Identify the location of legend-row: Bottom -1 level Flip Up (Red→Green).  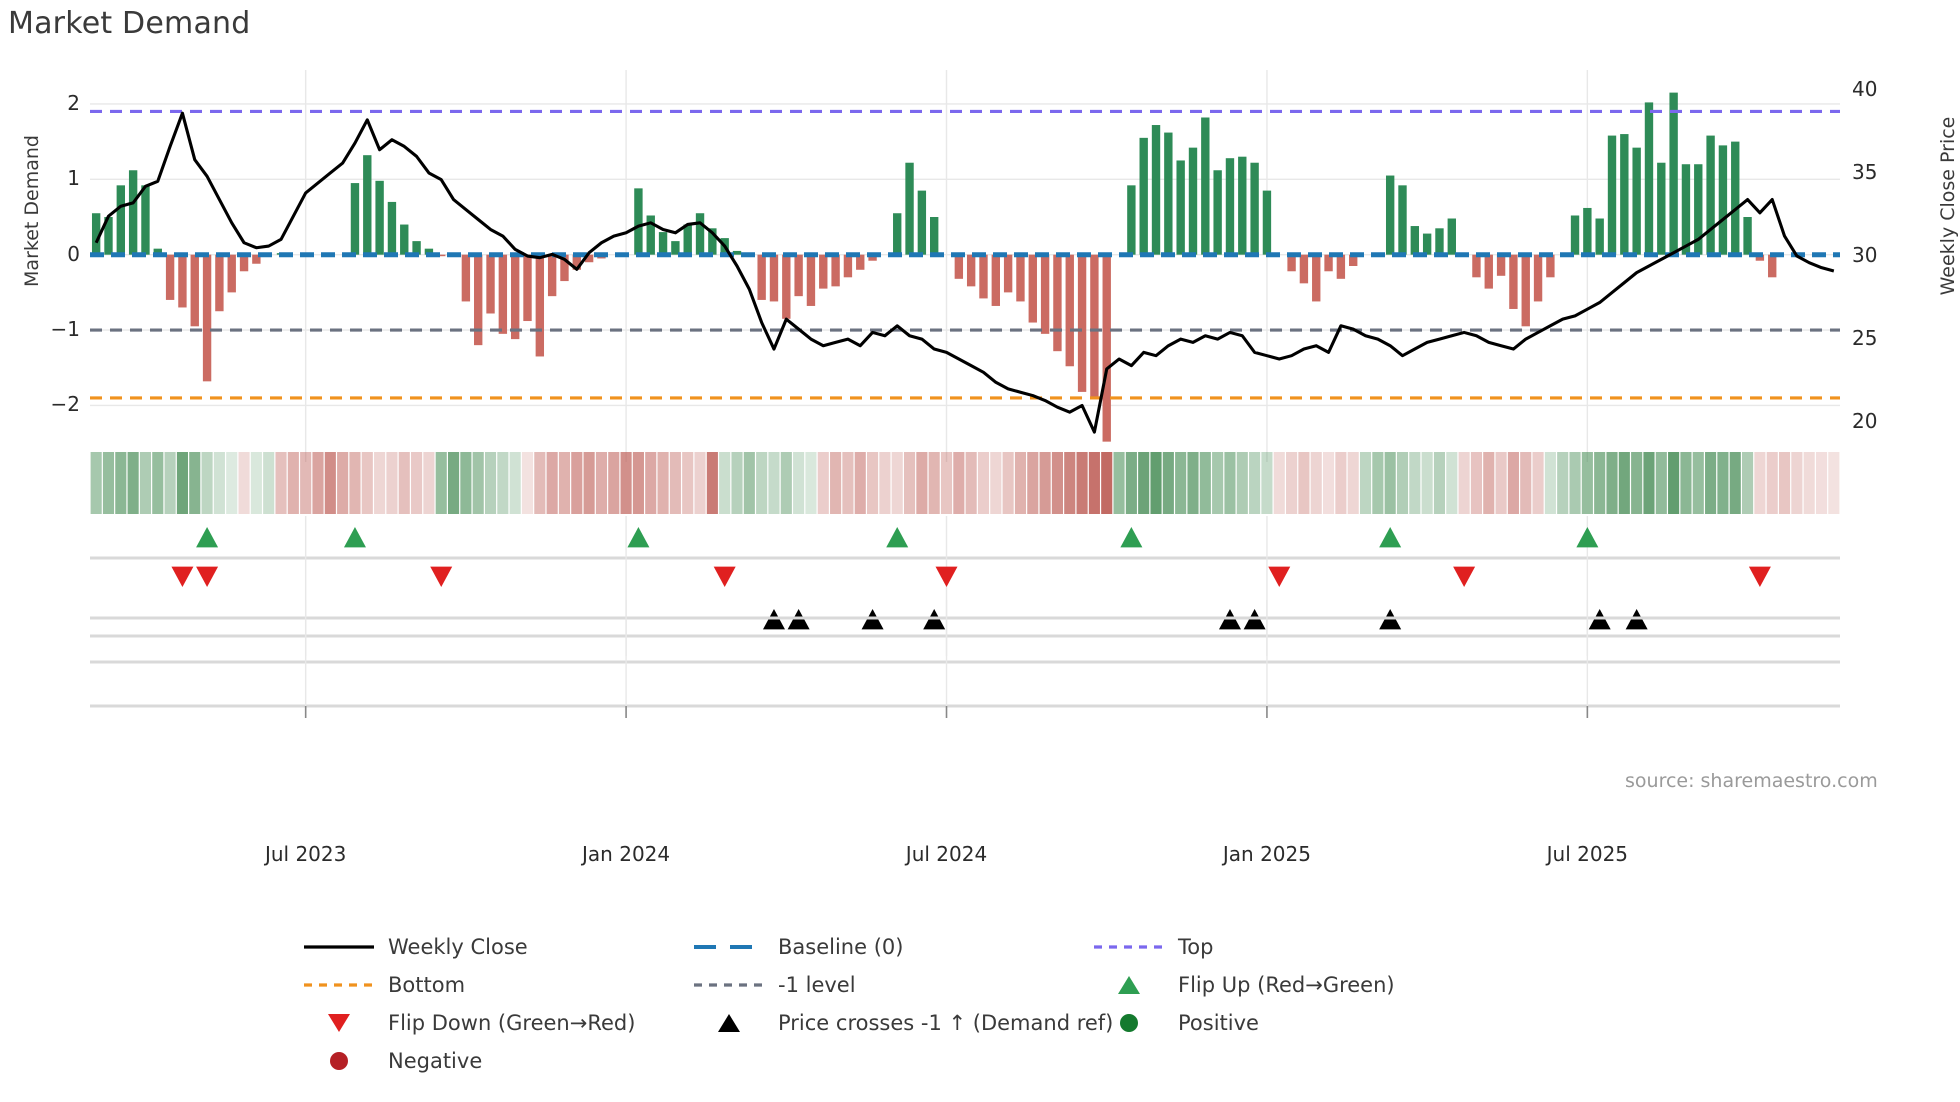
(1000, 985).